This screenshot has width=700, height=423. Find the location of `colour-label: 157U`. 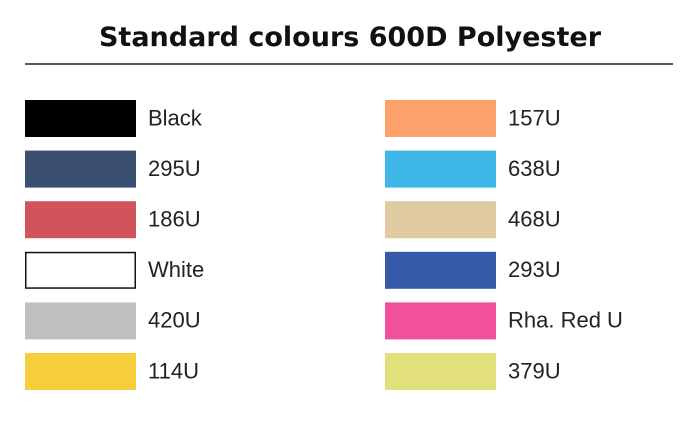

colour-label: 157U is located at coordinates (534, 117).